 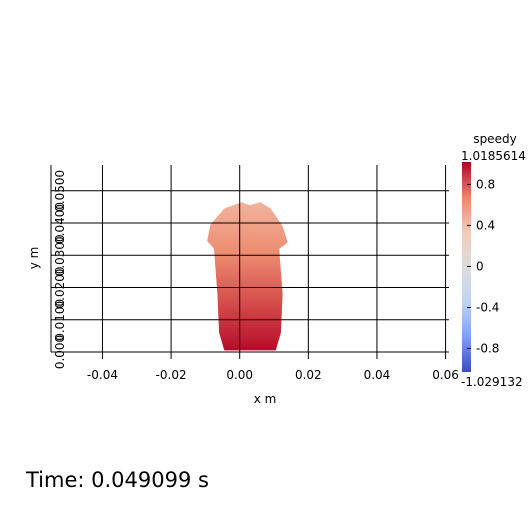 I want to click on colorbar-max-label: 1.0185614, so click(x=493, y=156).